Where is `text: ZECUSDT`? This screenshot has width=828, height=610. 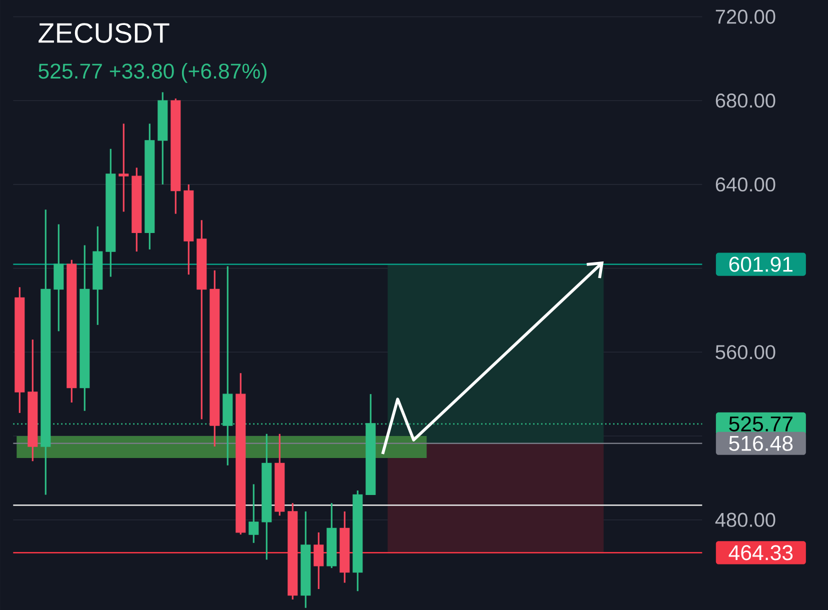 text: ZECUSDT is located at coordinates (104, 33).